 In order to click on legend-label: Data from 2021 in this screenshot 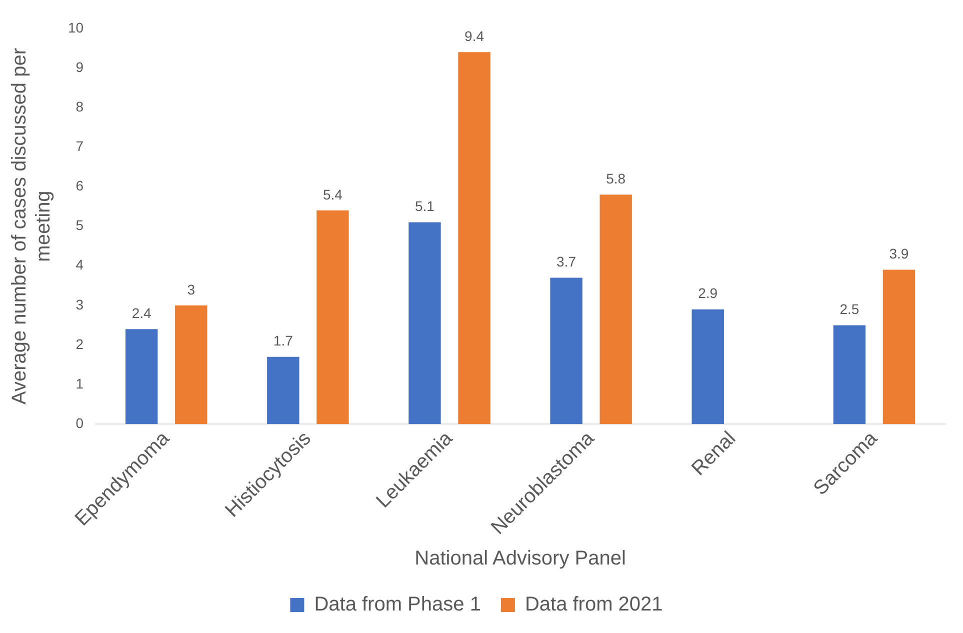, I will do `click(593, 605)`.